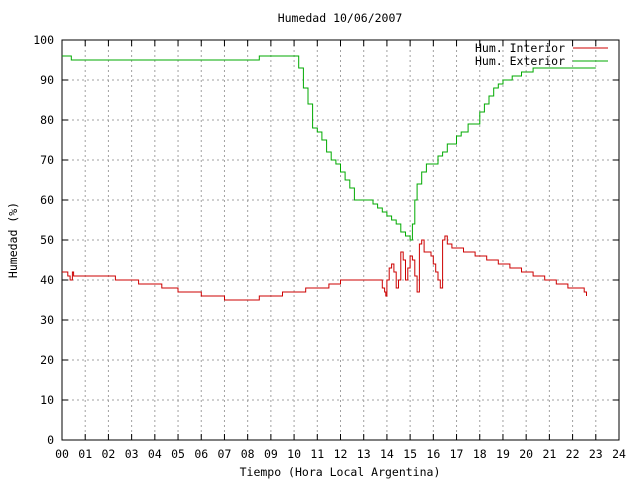 This screenshot has height=480, width=640. Describe the element at coordinates (50, 440) in the screenshot. I see `y-tick-label: 0` at that location.